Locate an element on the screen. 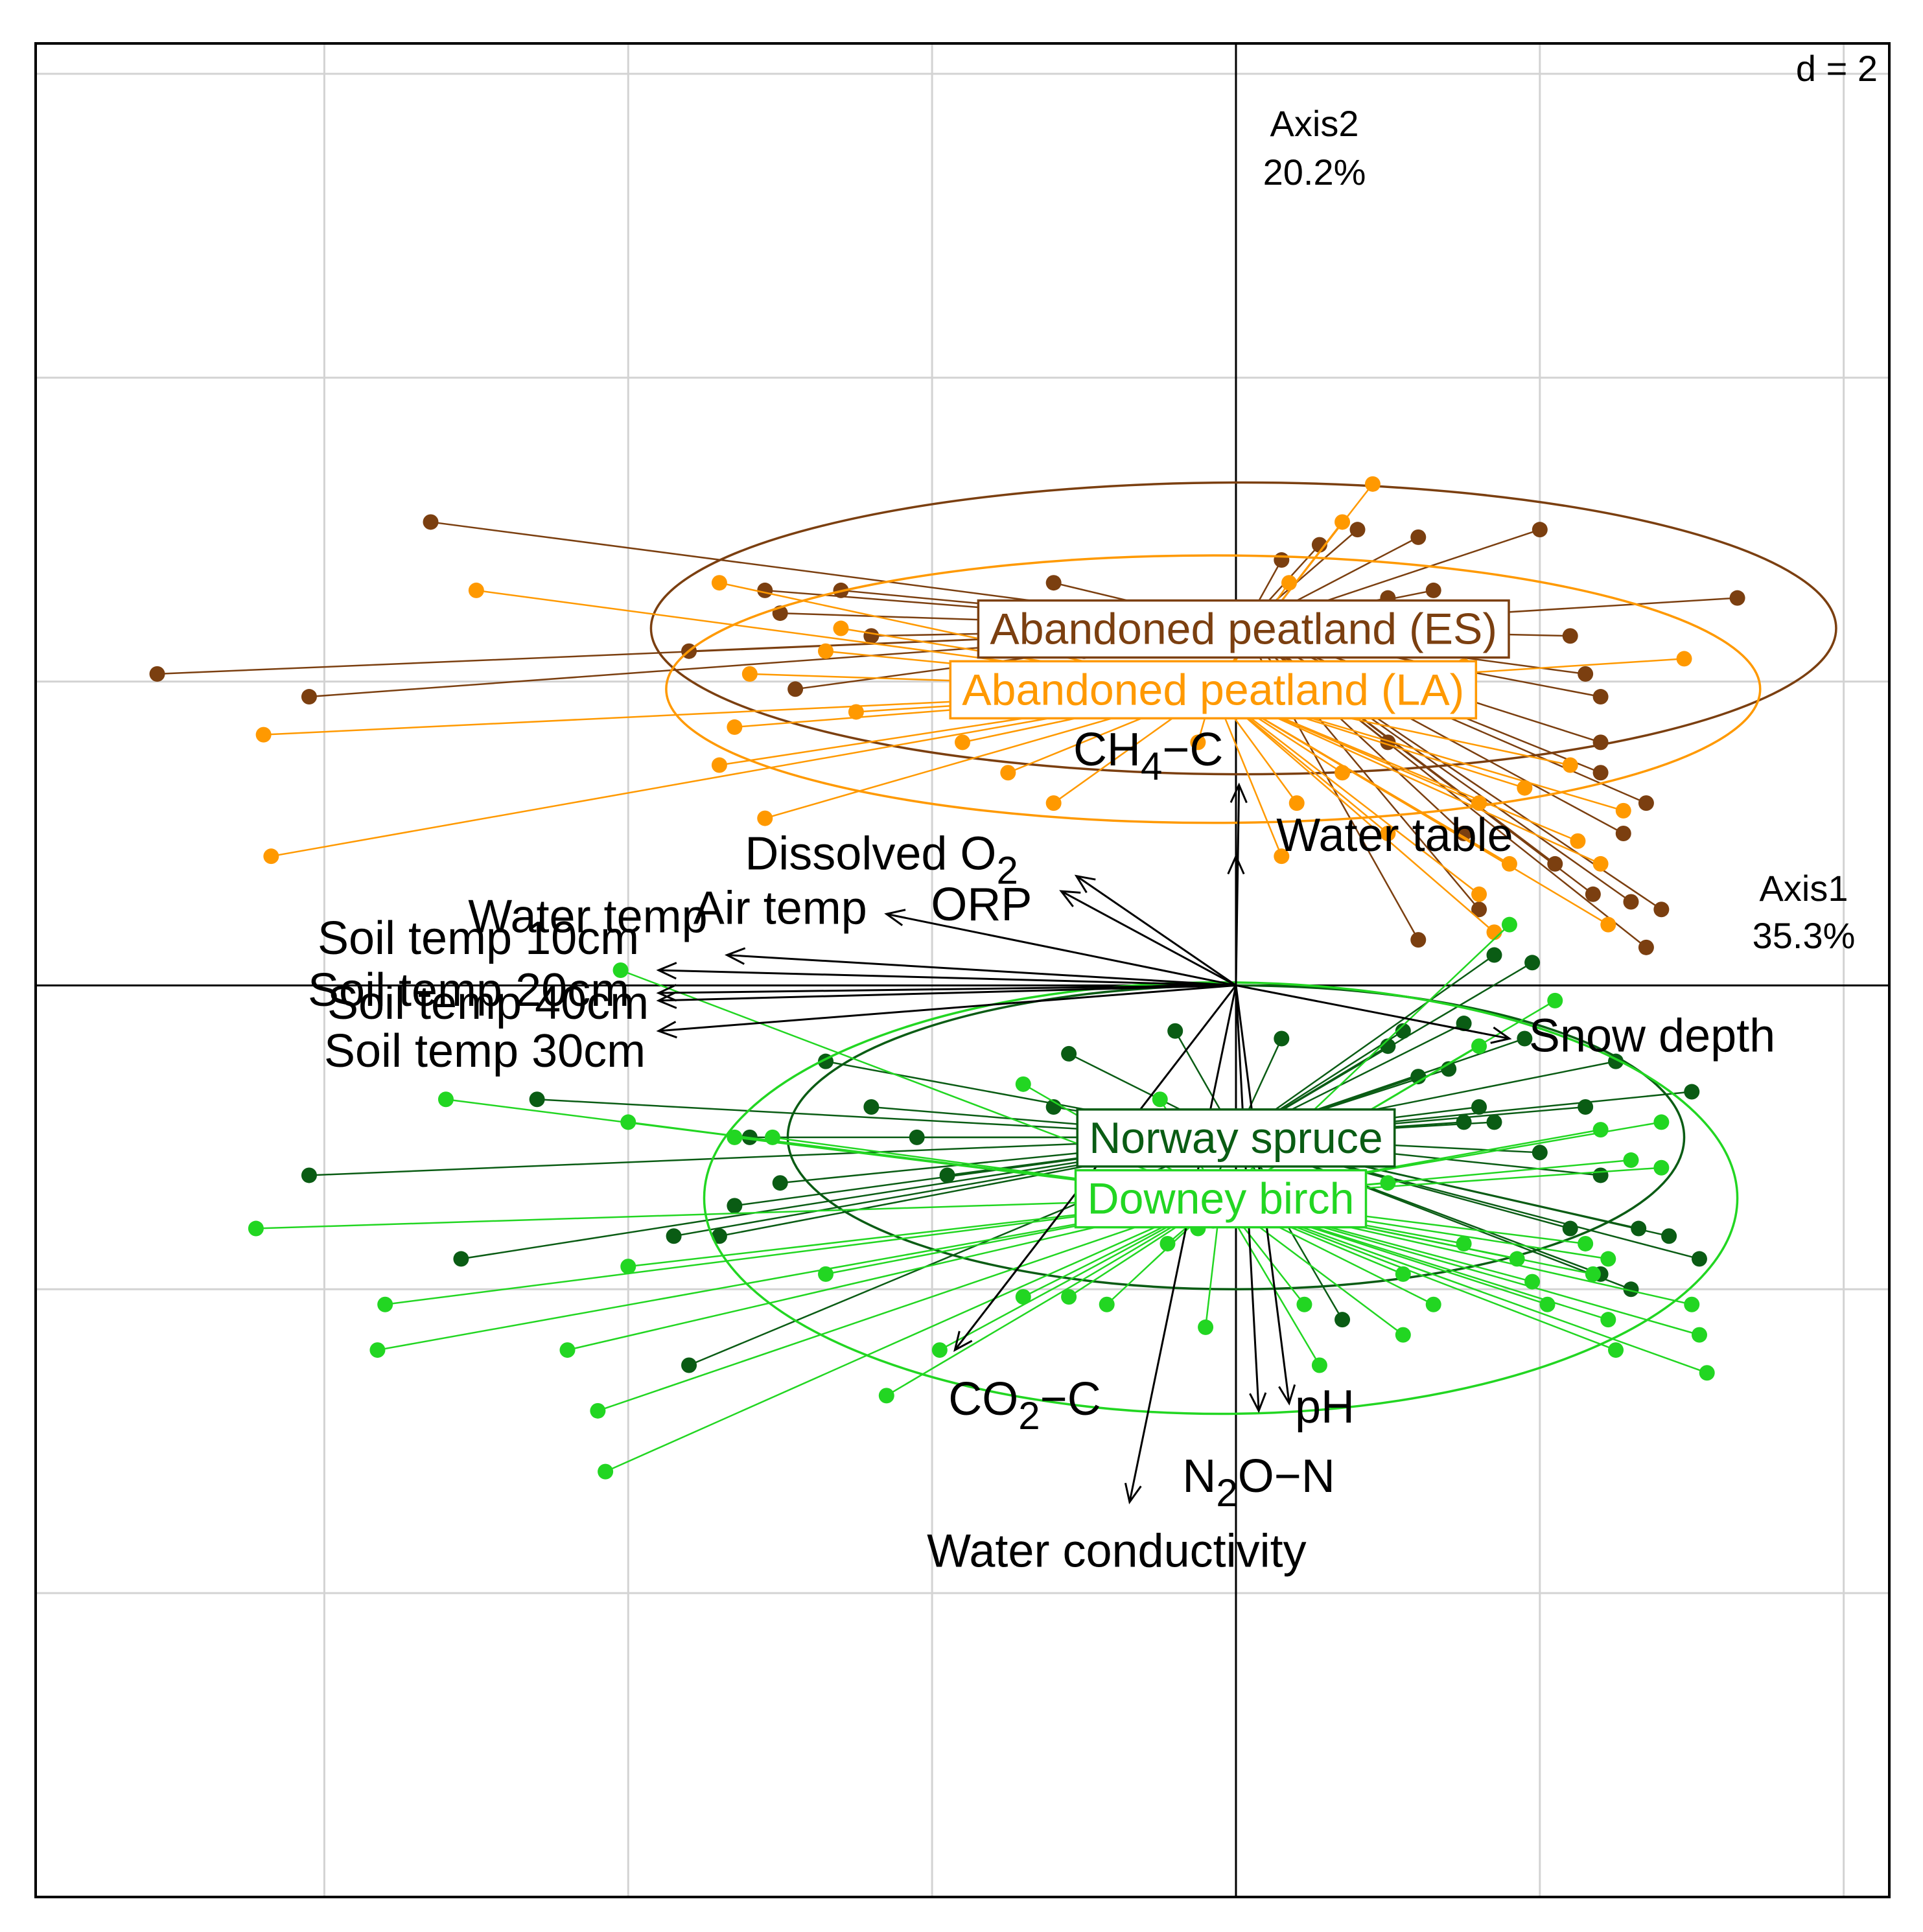 Image resolution: width=1923 pixels, height=1932 pixels. group-label: Norway spruce is located at coordinates (1236, 1138).